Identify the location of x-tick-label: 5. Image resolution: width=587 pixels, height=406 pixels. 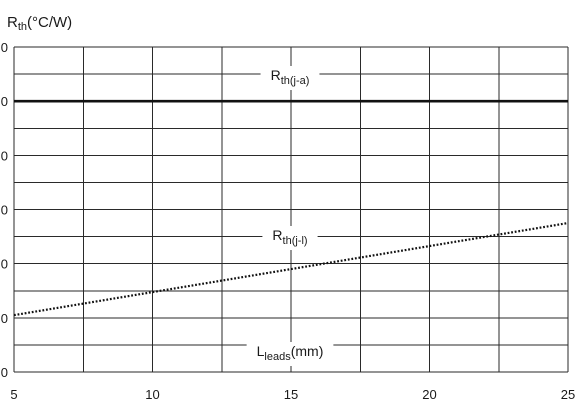
(13, 394).